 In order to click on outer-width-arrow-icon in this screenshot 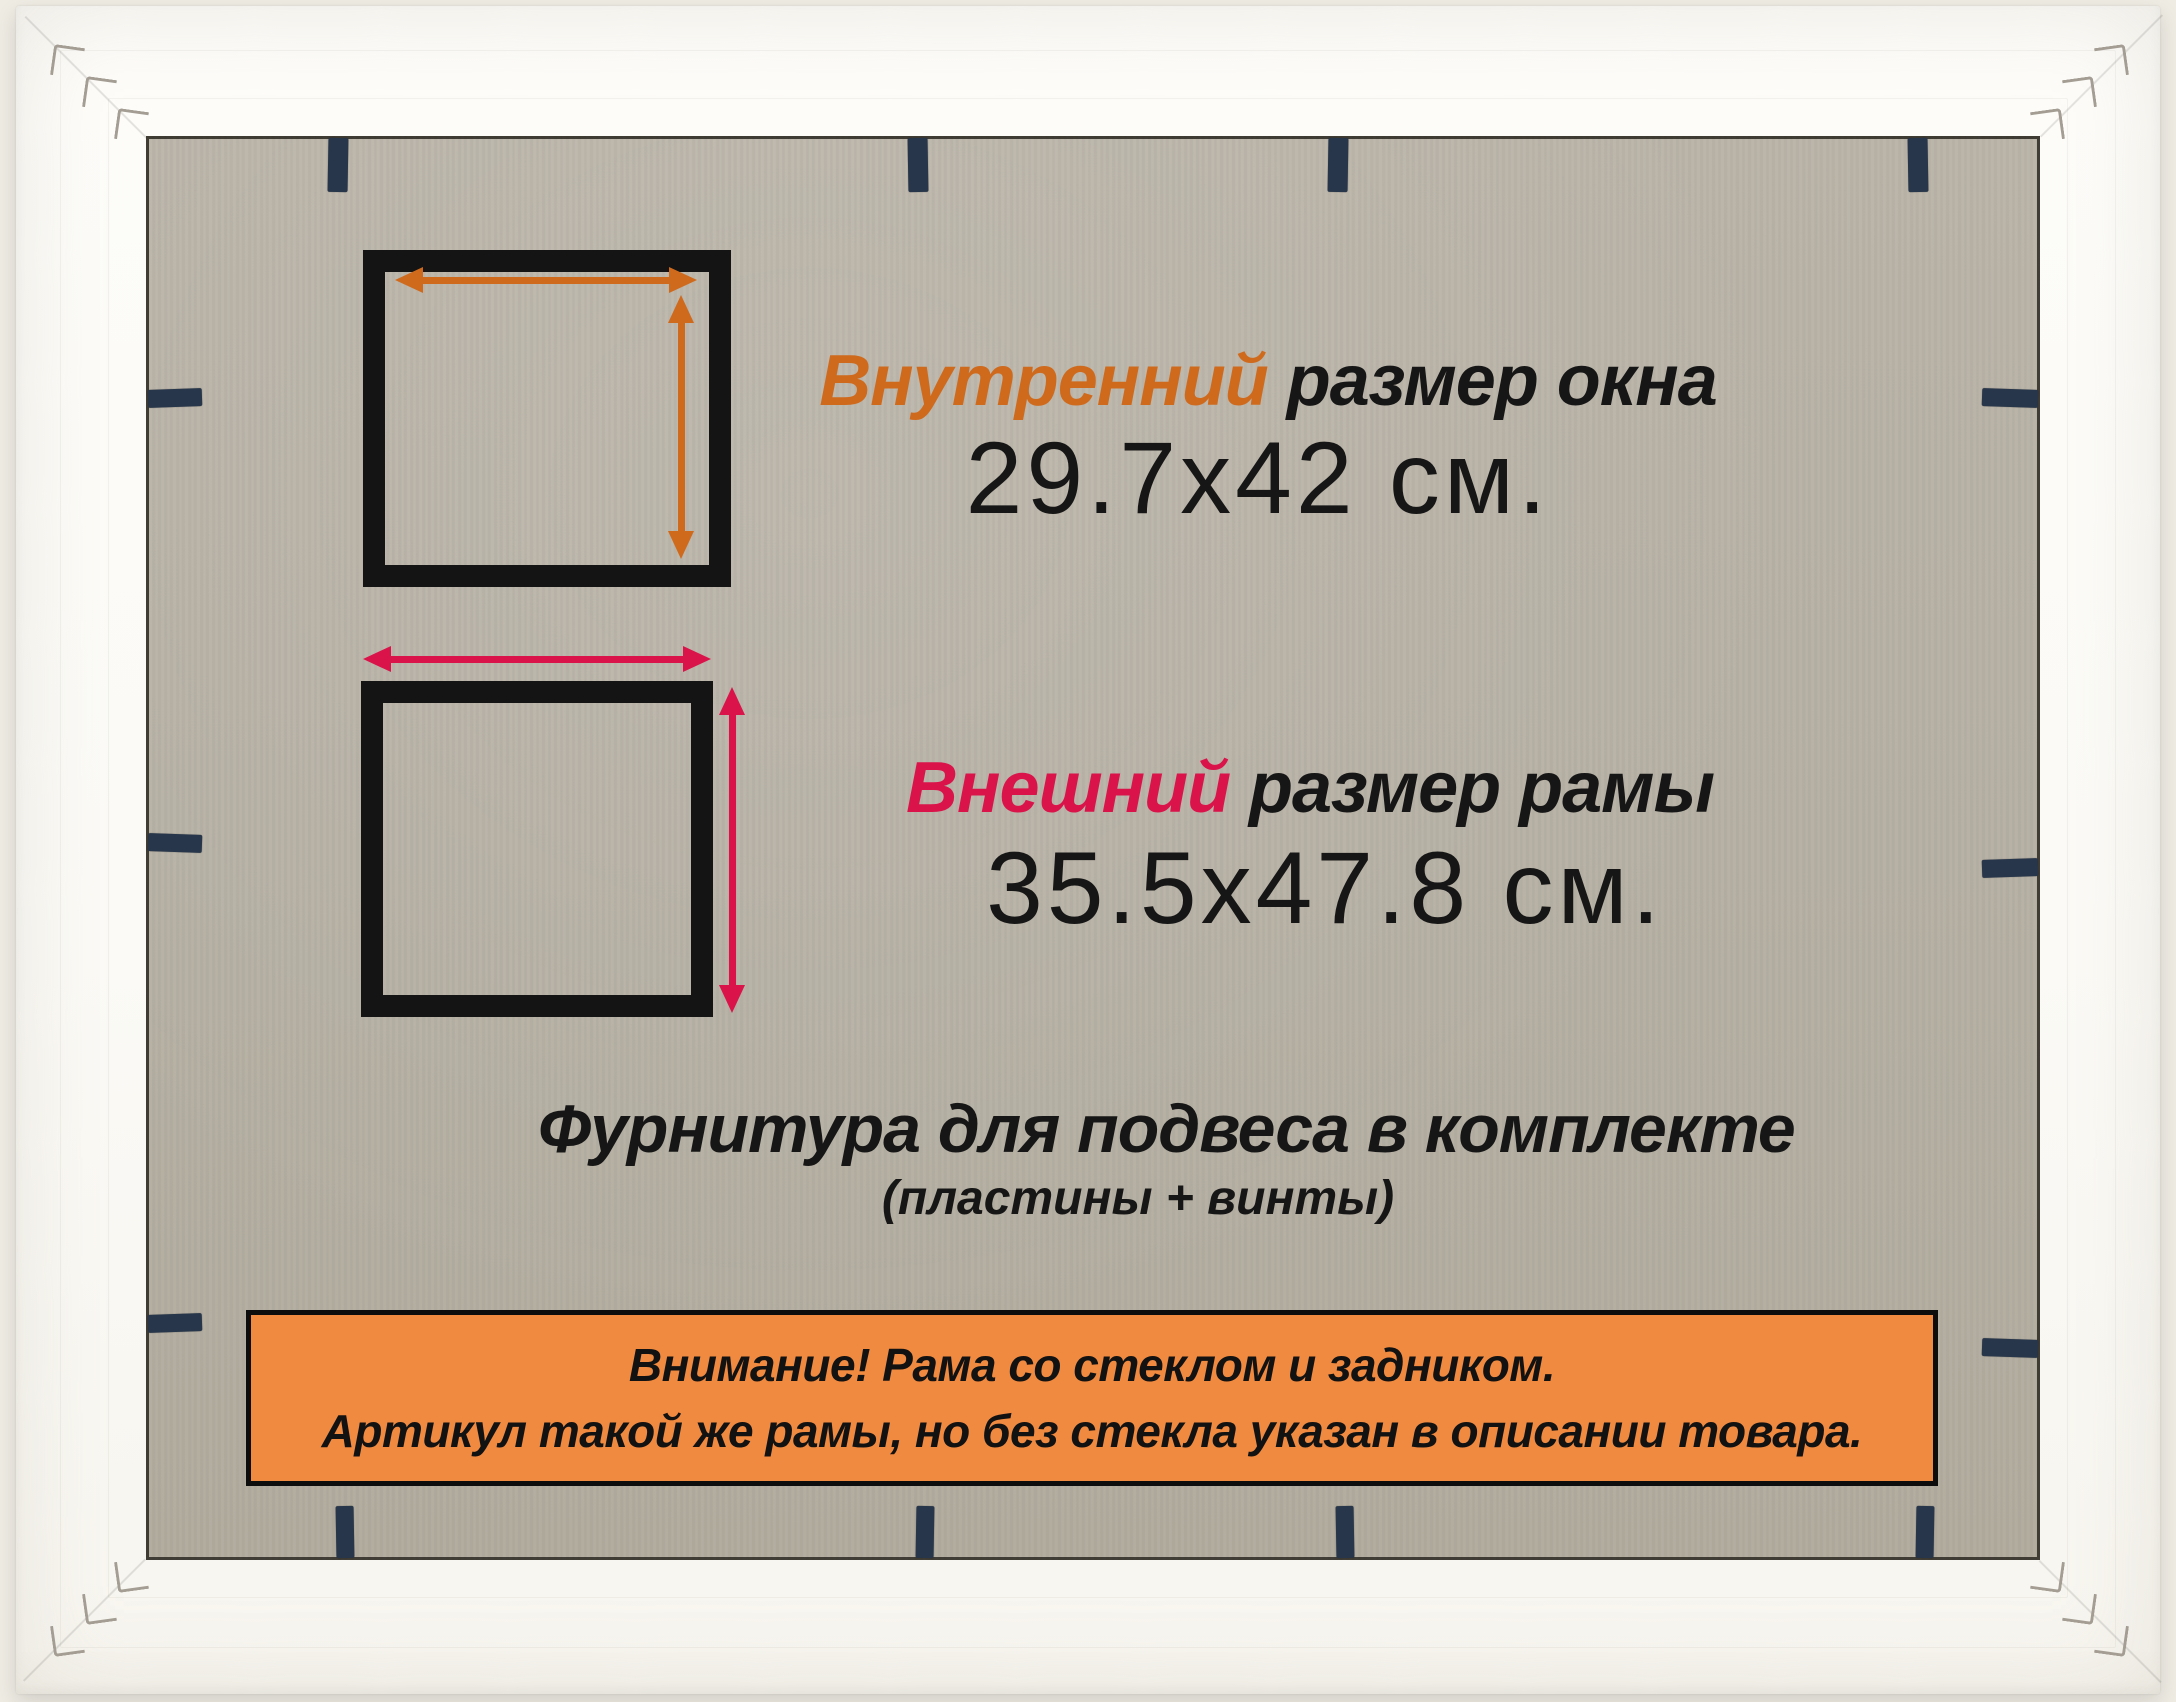, I will do `click(537, 659)`.